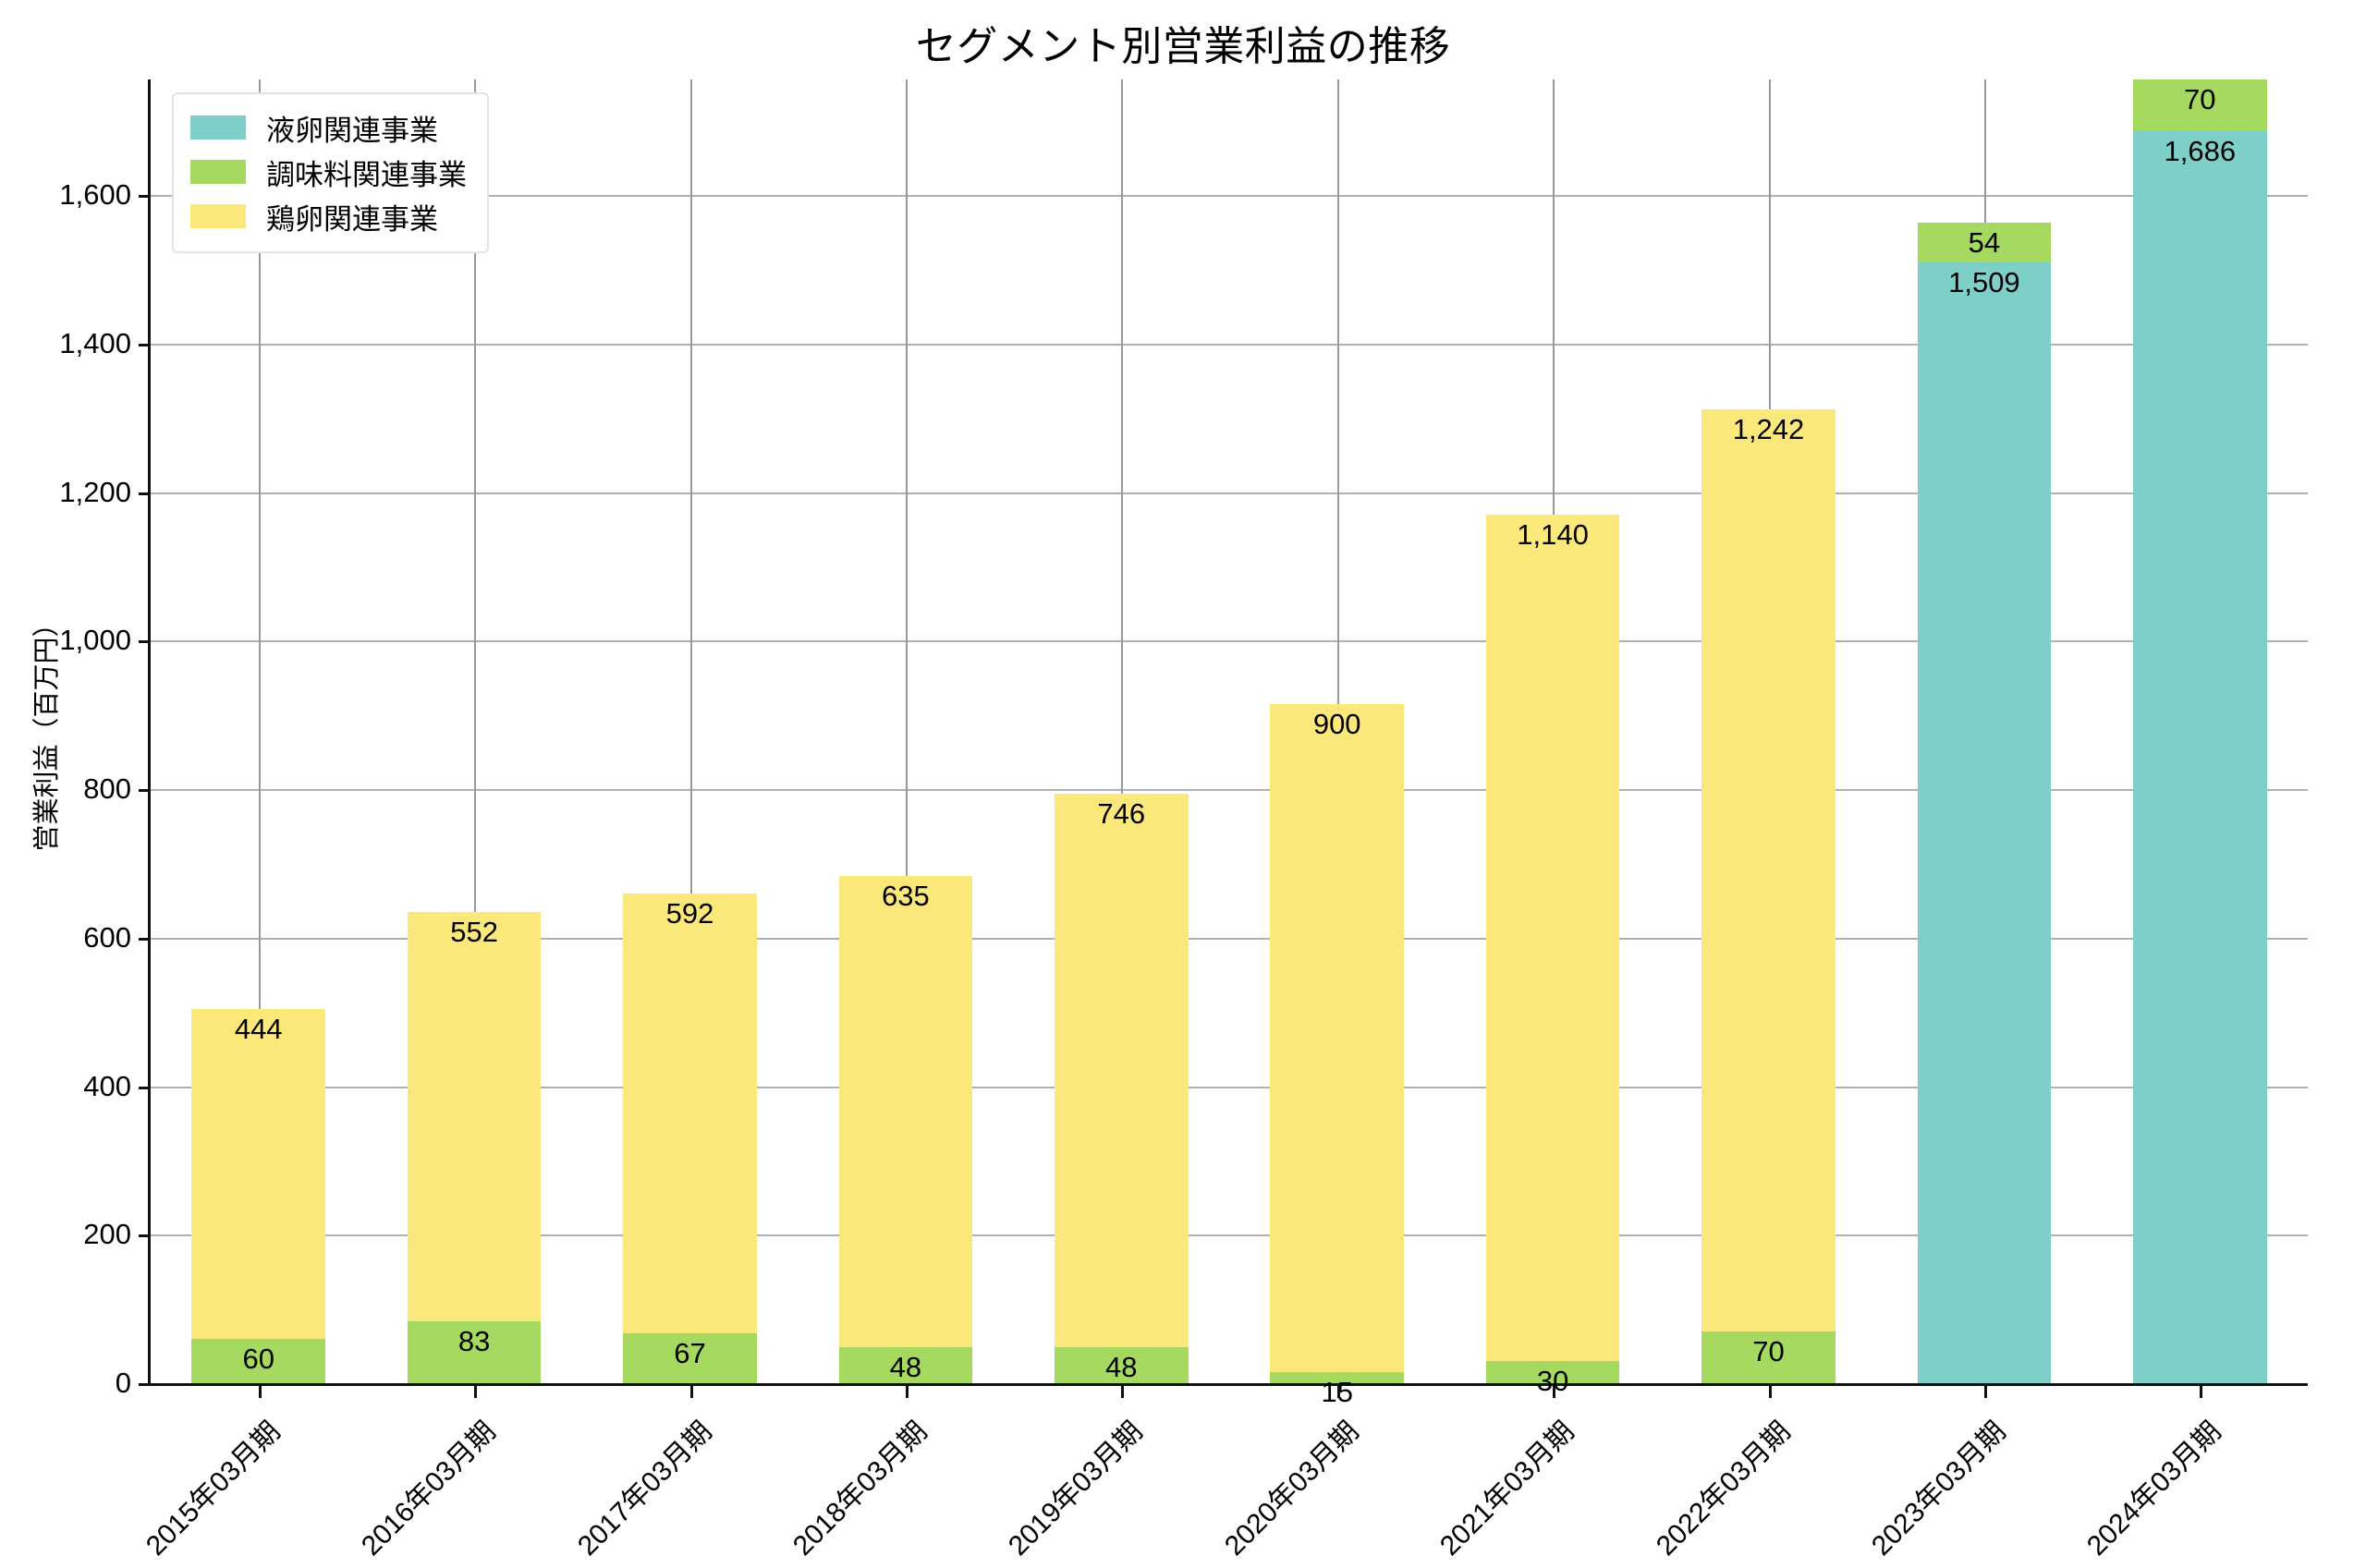 Image resolution: width=2366 pixels, height=1568 pixels. What do you see at coordinates (95, 491) in the screenshot?
I see `y-tick-label: 1,200` at bounding box center [95, 491].